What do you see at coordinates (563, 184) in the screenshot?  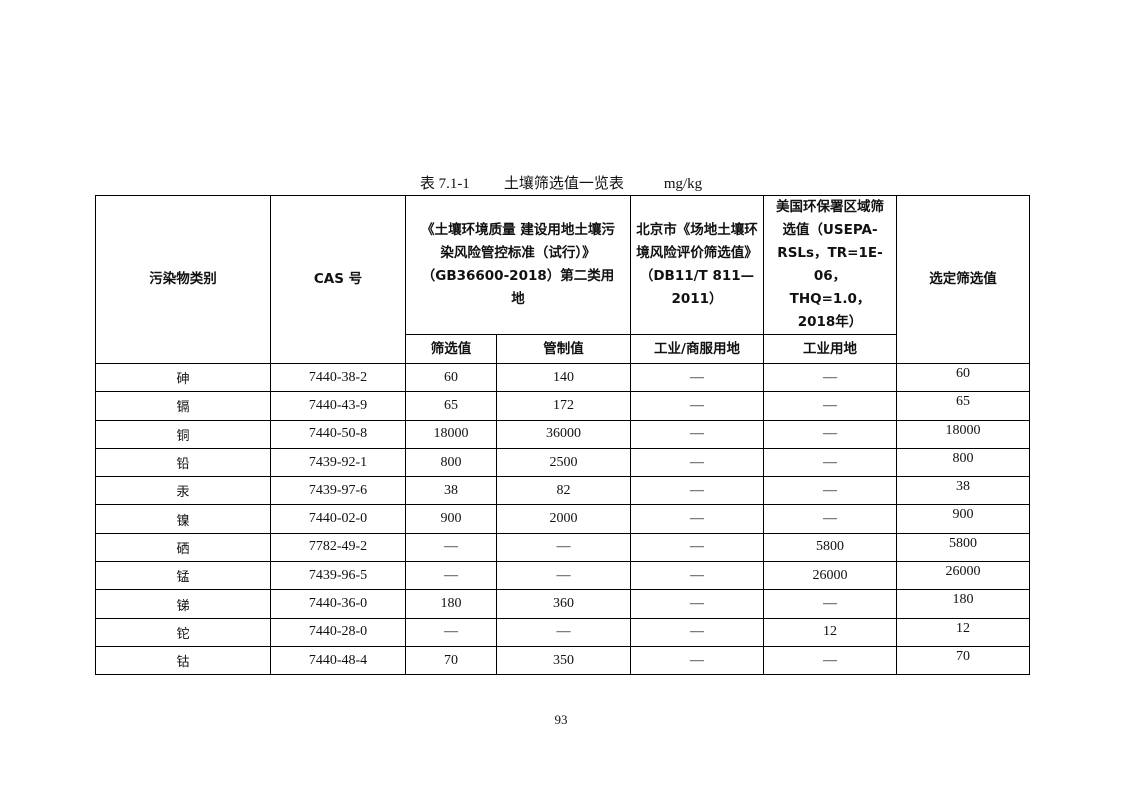 I see `table-title: 土壤筛选值一览表` at bounding box center [563, 184].